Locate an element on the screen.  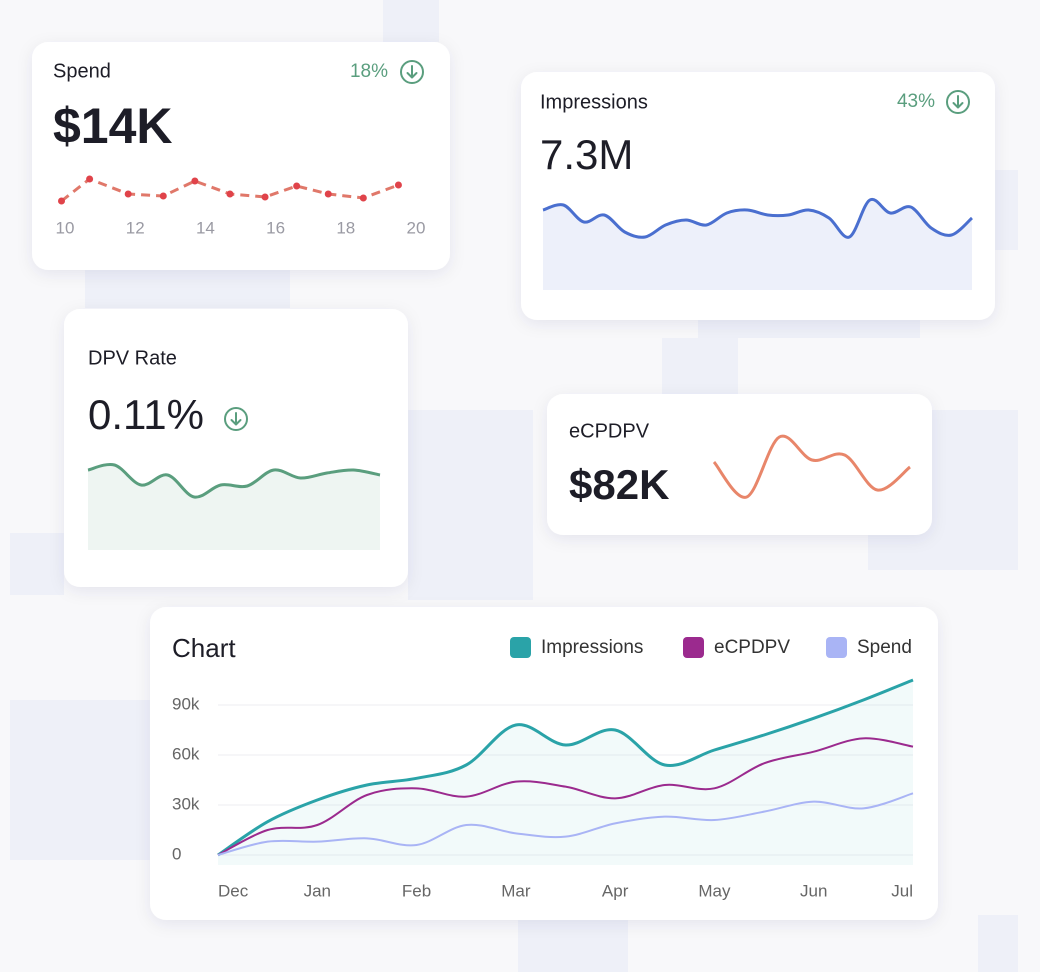
y-tick-label: 0 is located at coordinates (176, 853).